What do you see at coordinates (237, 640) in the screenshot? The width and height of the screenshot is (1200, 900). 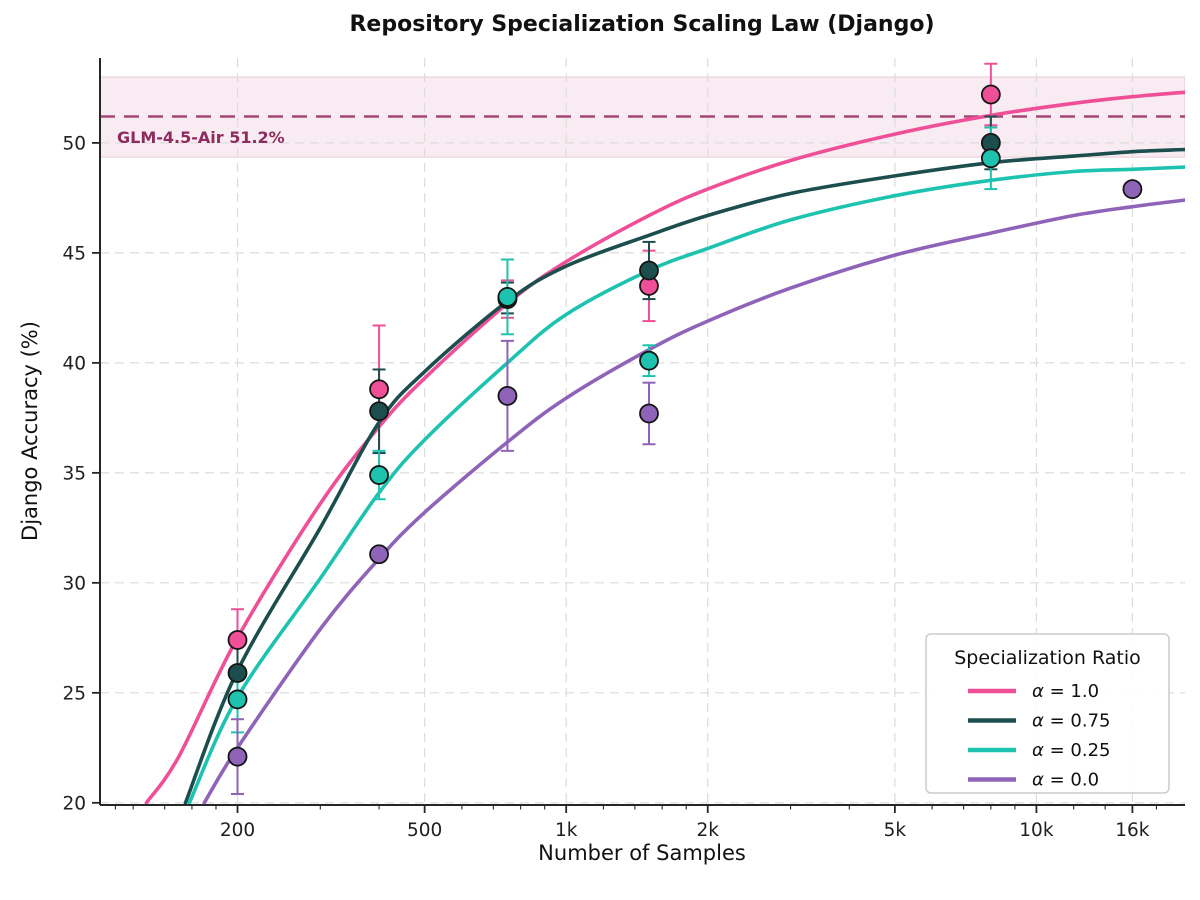 I see `data-point-s0-x200` at bounding box center [237, 640].